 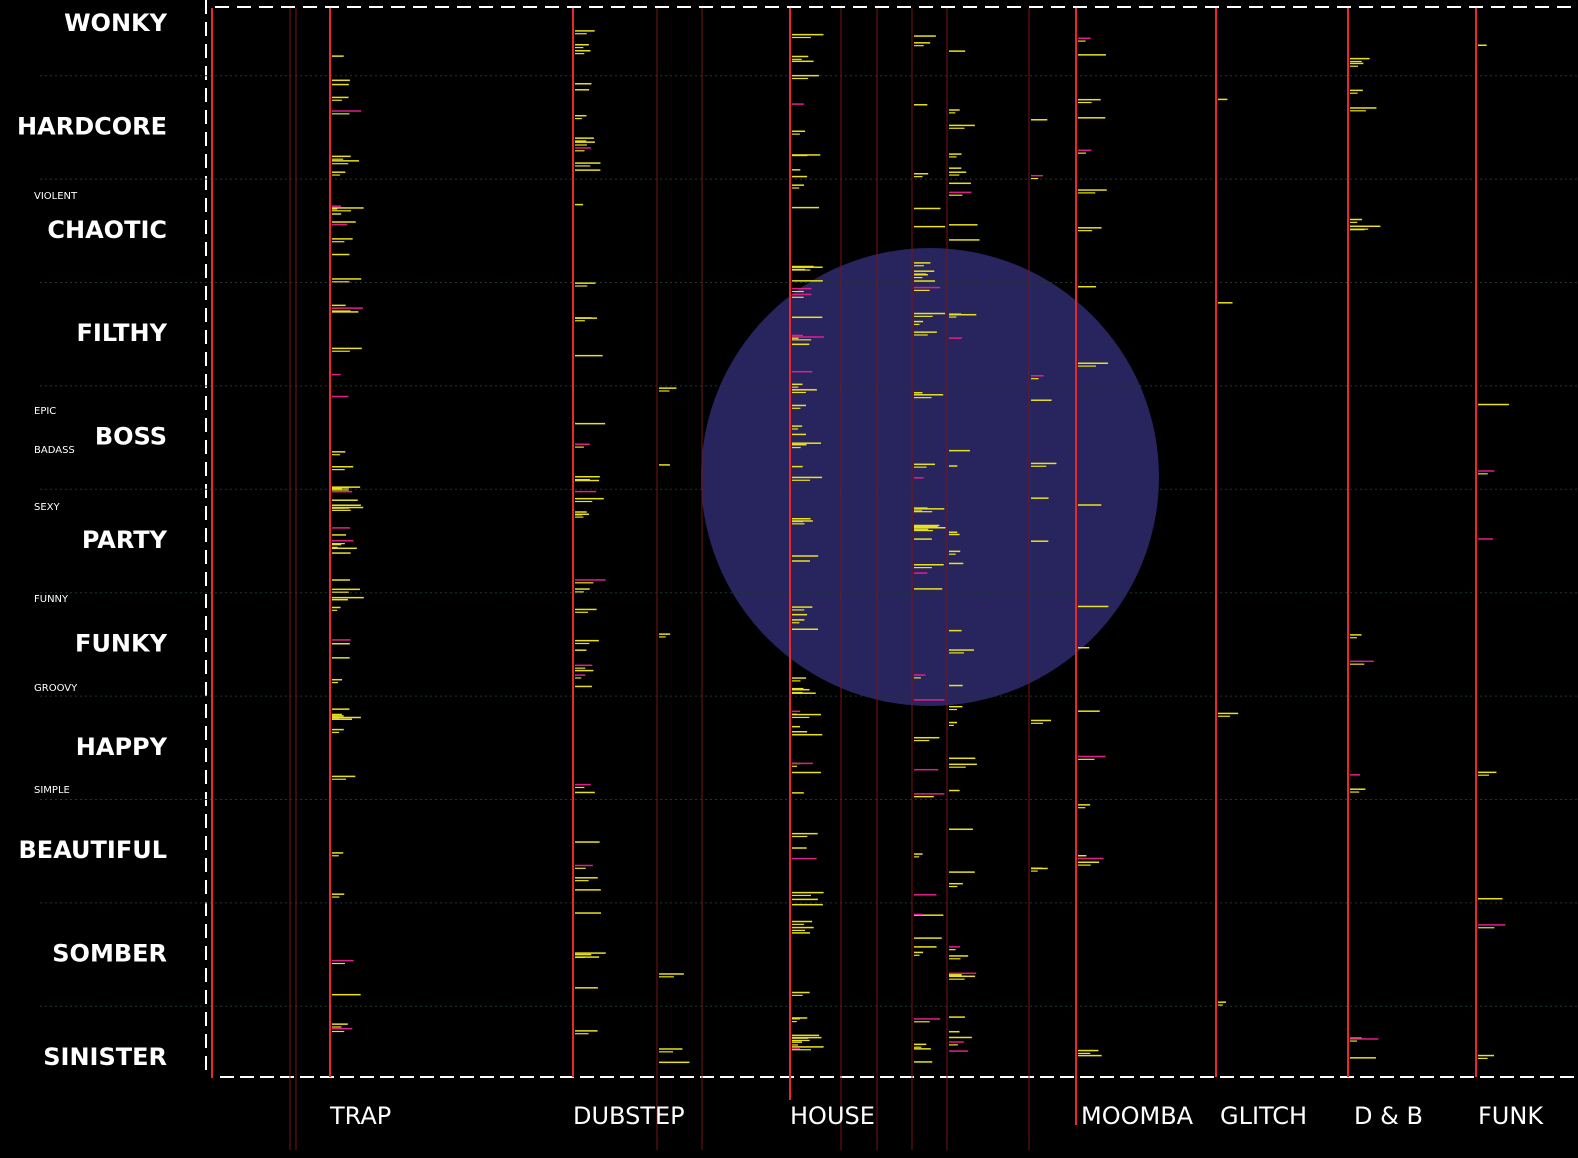 What do you see at coordinates (109, 954) in the screenshot?
I see `mood-label: SOMBER` at bounding box center [109, 954].